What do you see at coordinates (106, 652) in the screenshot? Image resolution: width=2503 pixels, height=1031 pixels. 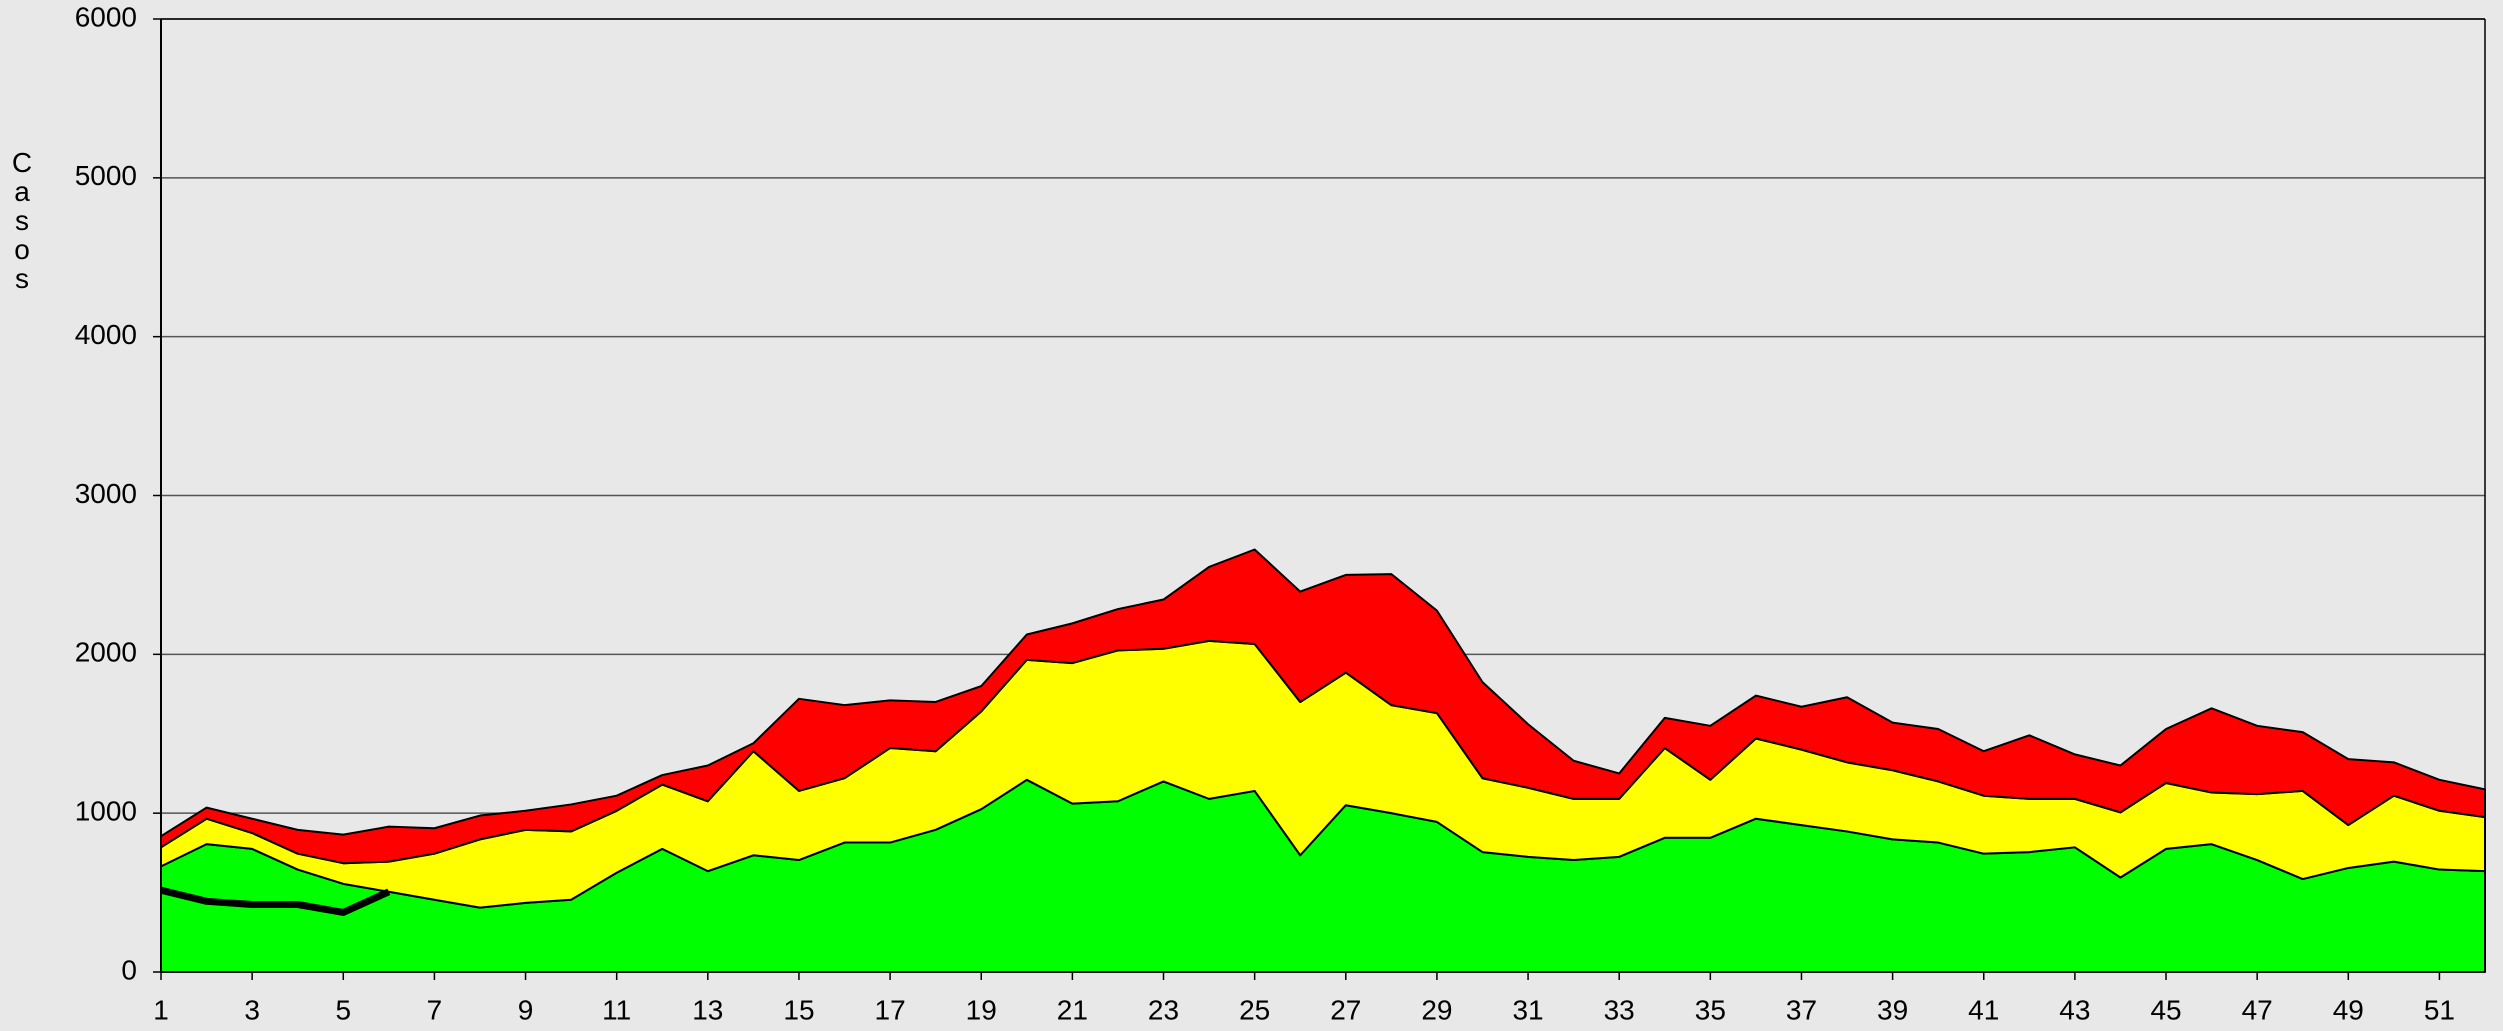 I see `y-tick-label: 2000` at bounding box center [106, 652].